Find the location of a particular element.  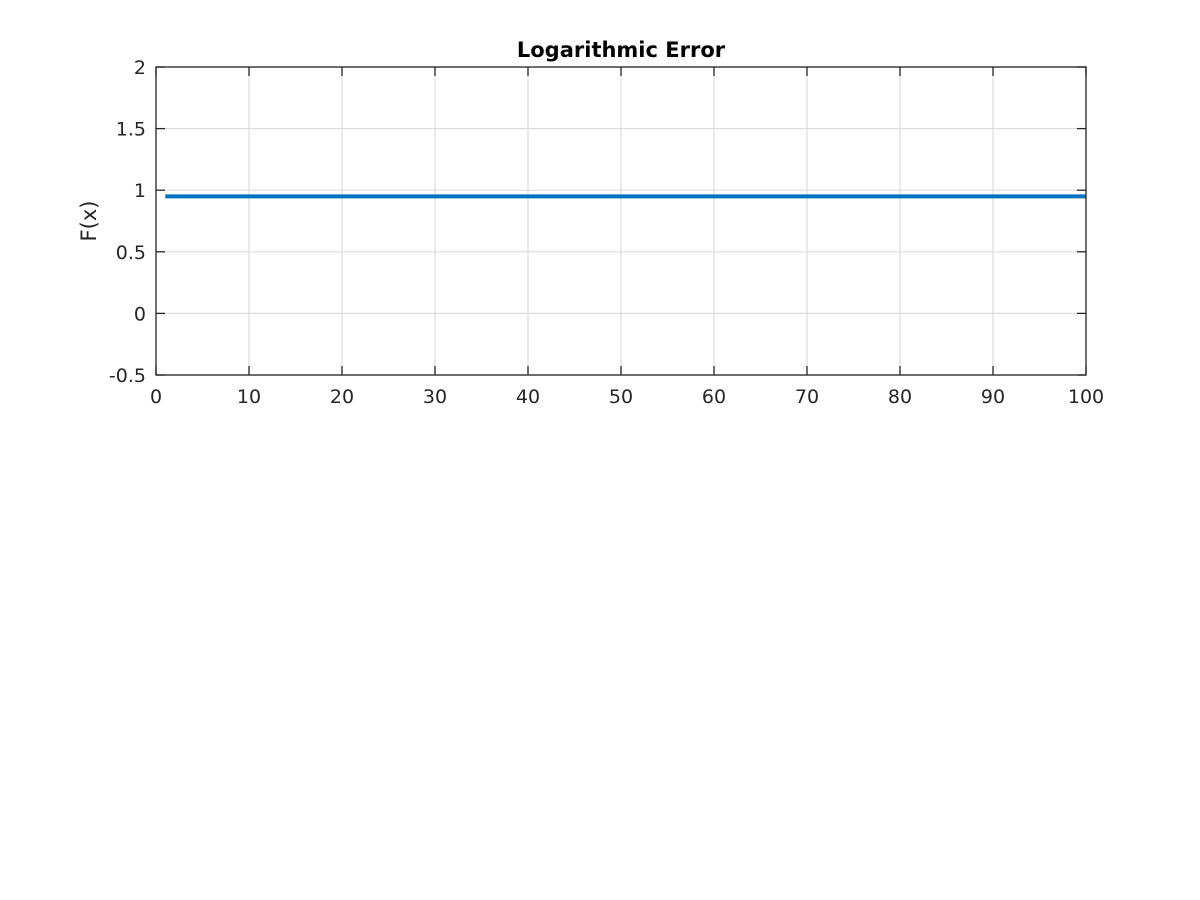

x-tick-label: 0 is located at coordinates (156, 397).